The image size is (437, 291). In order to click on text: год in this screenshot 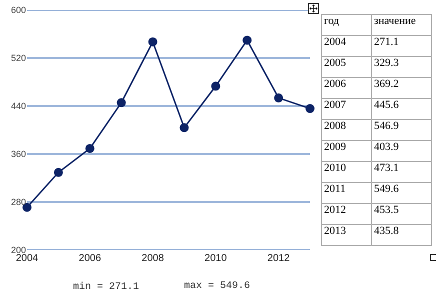, I will do `click(347, 25)`.